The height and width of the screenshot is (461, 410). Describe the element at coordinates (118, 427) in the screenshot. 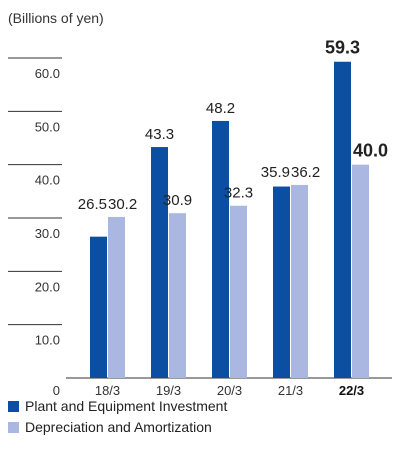

I see `legend-label-depreciation: Depreciation and Amortization` at that location.